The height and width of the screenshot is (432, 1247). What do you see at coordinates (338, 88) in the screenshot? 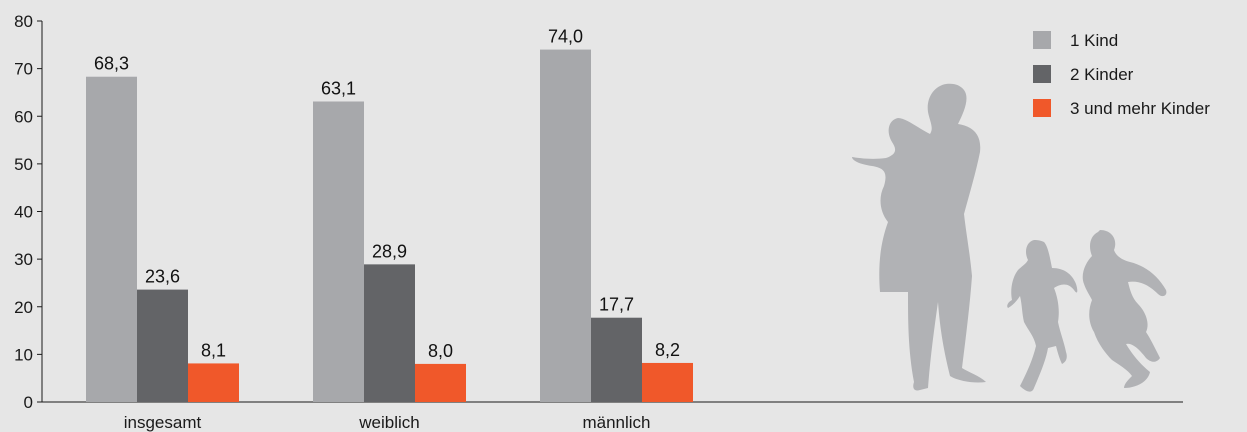
I see `data-label: 63,1` at bounding box center [338, 88].